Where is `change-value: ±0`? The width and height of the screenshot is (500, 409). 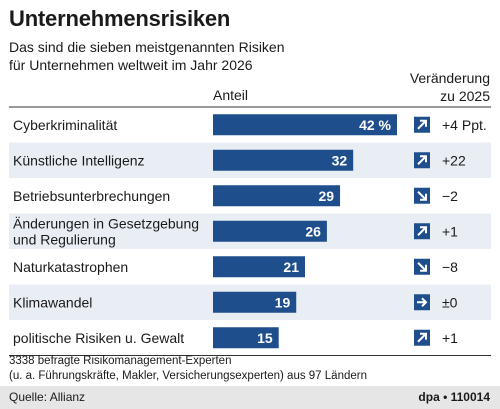 change-value: ±0 is located at coordinates (450, 302).